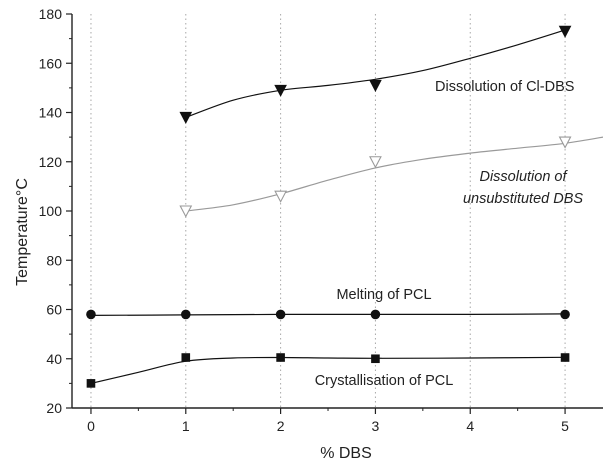 This screenshot has width=603, height=466. Describe the element at coordinates (51, 162) in the screenshot. I see `y-tick-label-120: 120` at that location.